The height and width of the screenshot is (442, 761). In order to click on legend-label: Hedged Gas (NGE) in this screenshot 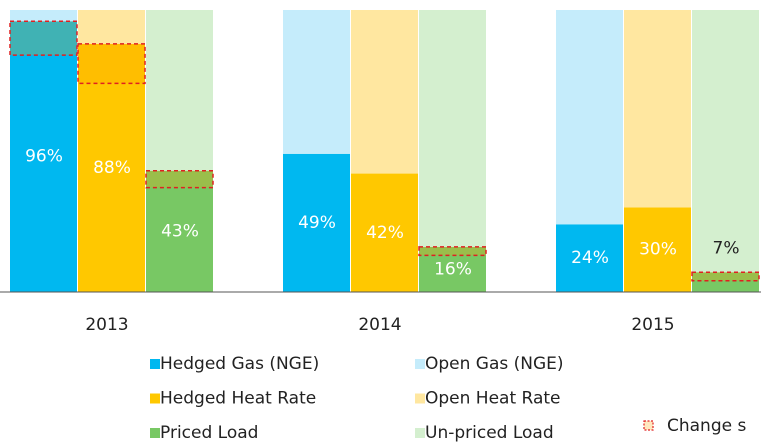, I will do `click(239, 364)`.